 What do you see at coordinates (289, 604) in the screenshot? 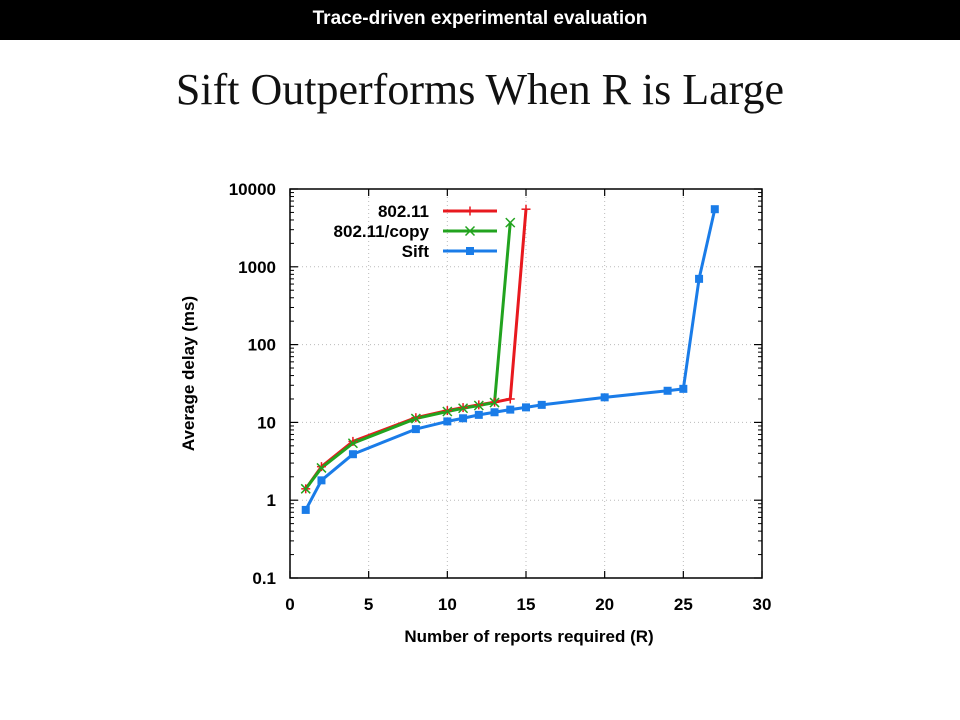
I see `x-tick-label: 0` at bounding box center [289, 604].